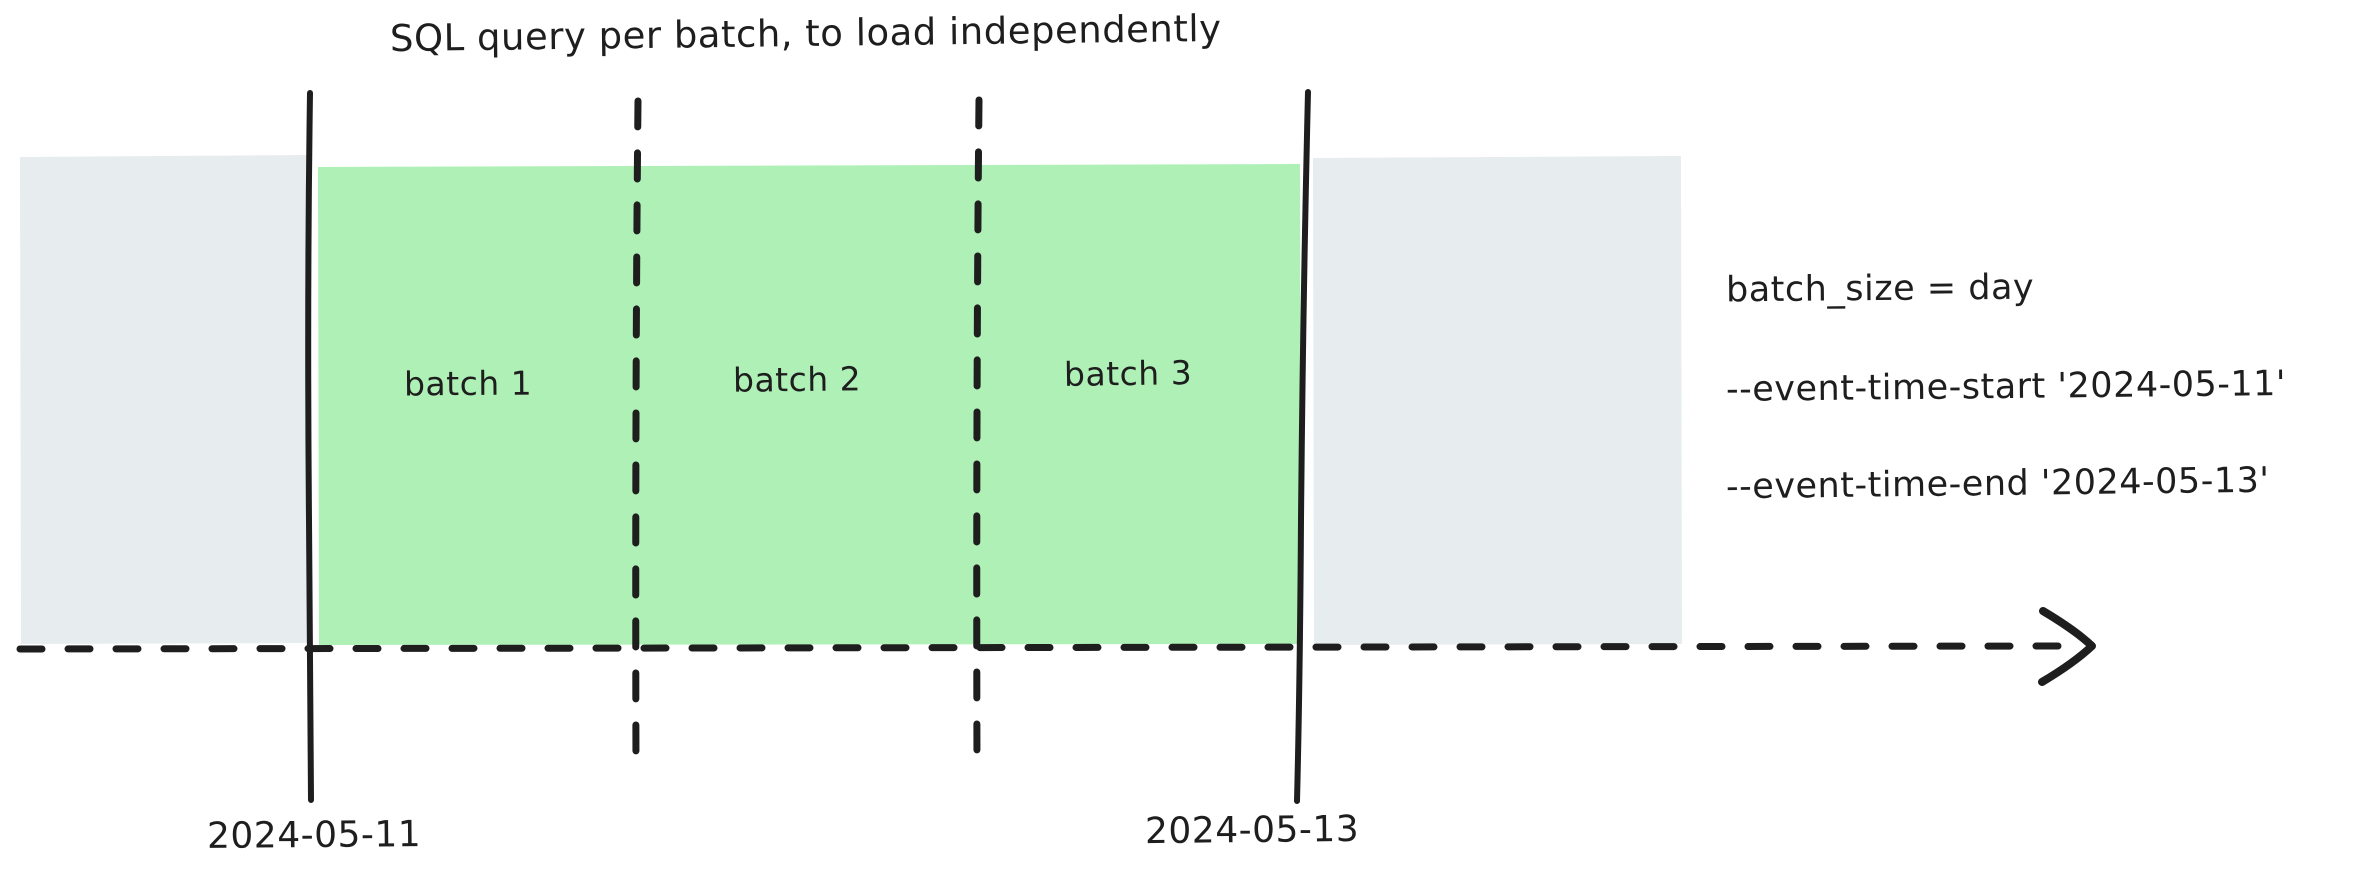 This screenshot has height=891, width=2361. Describe the element at coordinates (1128, 373) in the screenshot. I see `batch-label-3: batch 3` at that location.